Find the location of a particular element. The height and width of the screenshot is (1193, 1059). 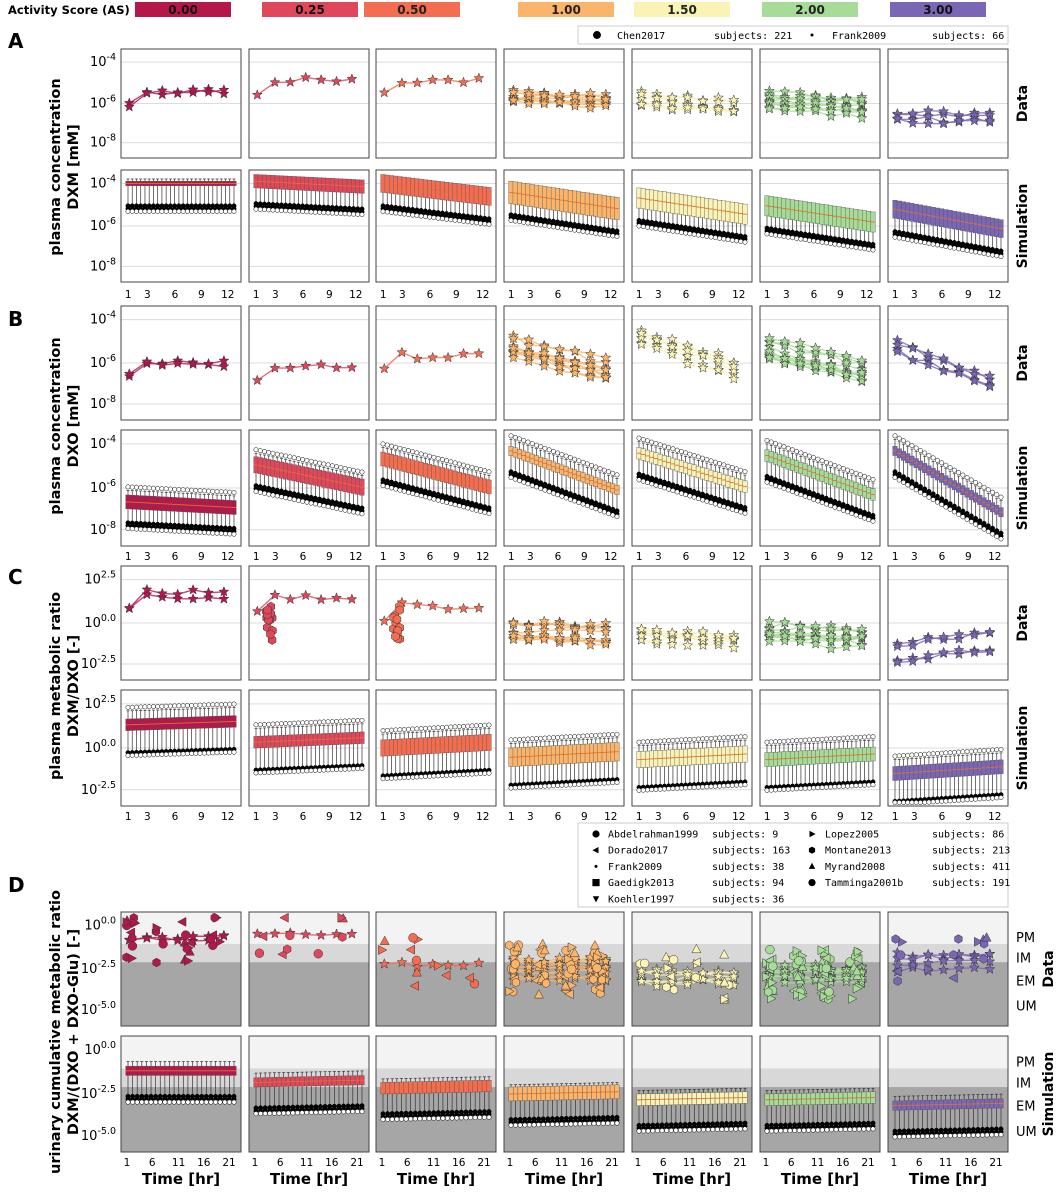

legend-subjects: subjects: 38 is located at coordinates (748, 867).